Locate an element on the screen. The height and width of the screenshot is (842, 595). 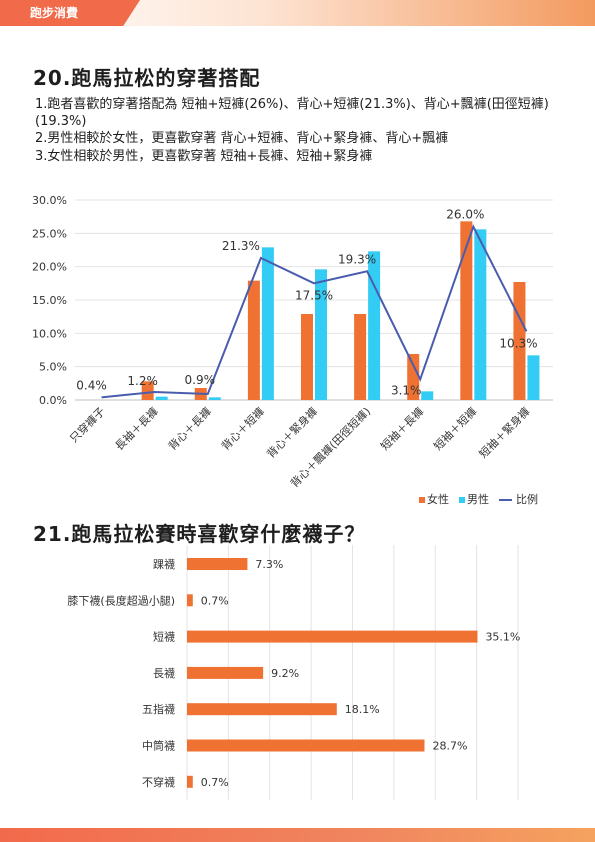
y-tick-label: 0.0% is located at coordinates (53, 400).